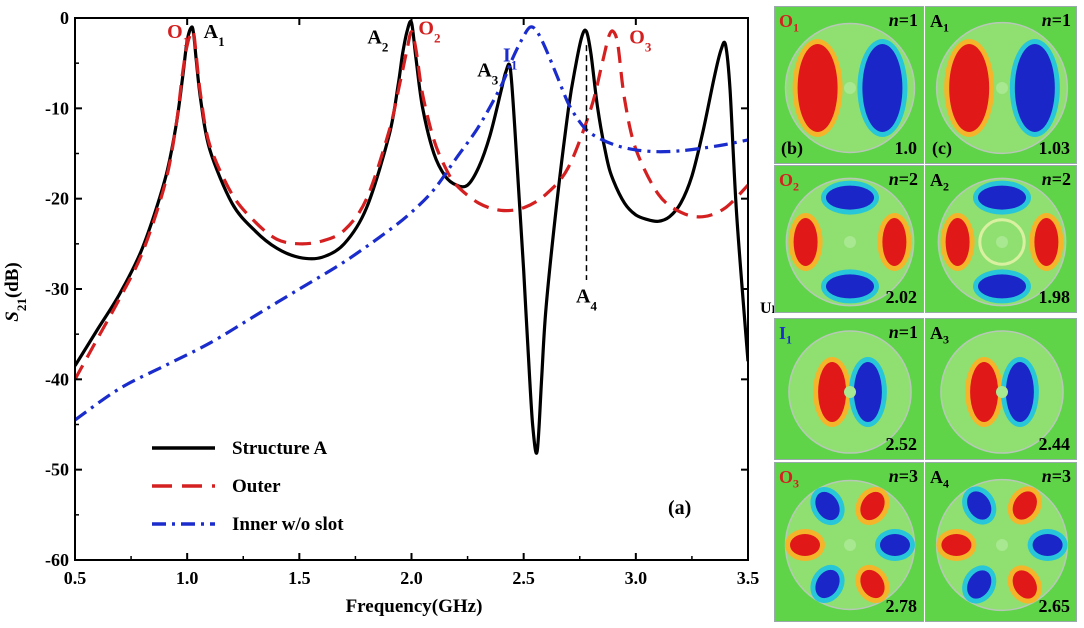  What do you see at coordinates (57, 470) in the screenshot?
I see `y-tick-label: -50` at bounding box center [57, 470].